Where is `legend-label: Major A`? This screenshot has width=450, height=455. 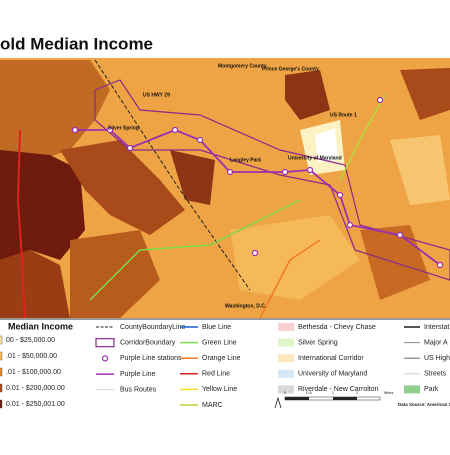 legend-label: Major A is located at coordinates (436, 342).